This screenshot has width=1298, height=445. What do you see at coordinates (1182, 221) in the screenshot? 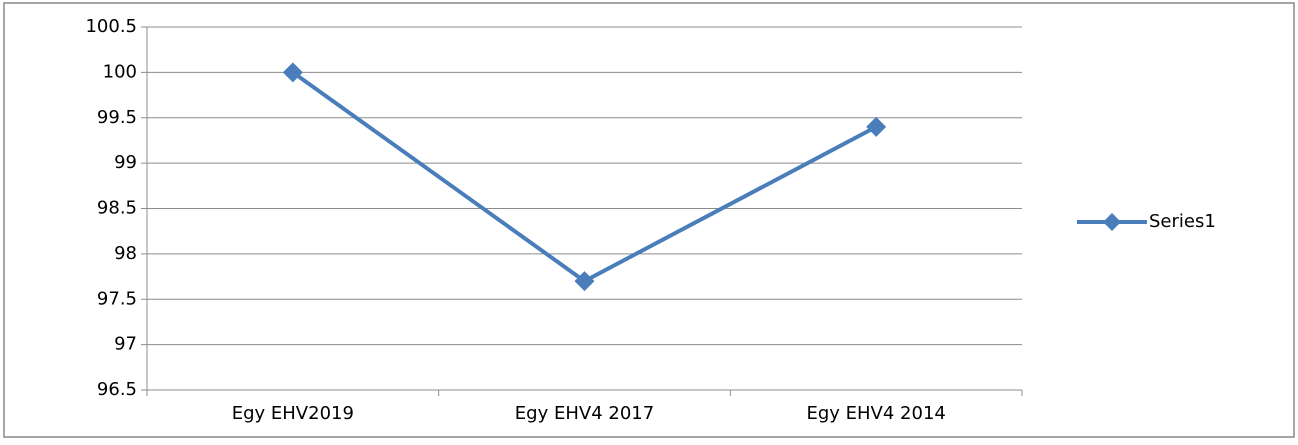
I see `legend-label: Series1` at bounding box center [1182, 221].